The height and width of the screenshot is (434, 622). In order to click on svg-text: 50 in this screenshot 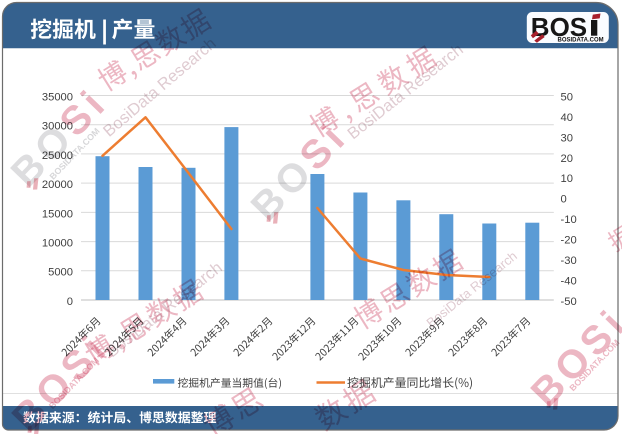, I will do `click(567, 97)`.